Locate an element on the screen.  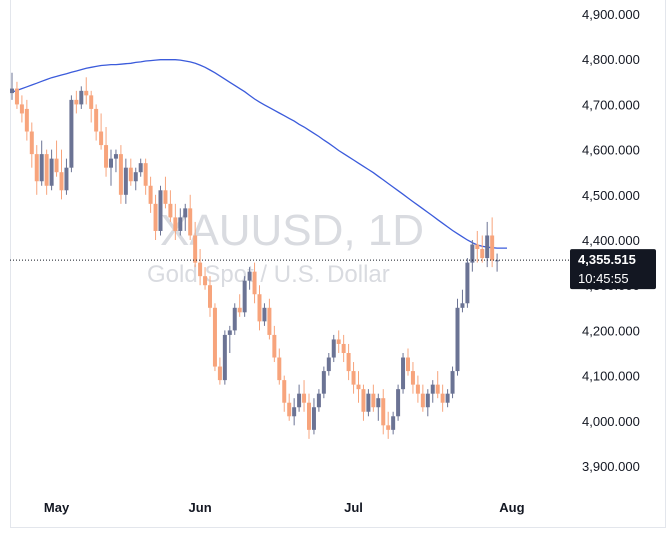
y-tick-label: 4,800.000 is located at coordinates (611, 59).